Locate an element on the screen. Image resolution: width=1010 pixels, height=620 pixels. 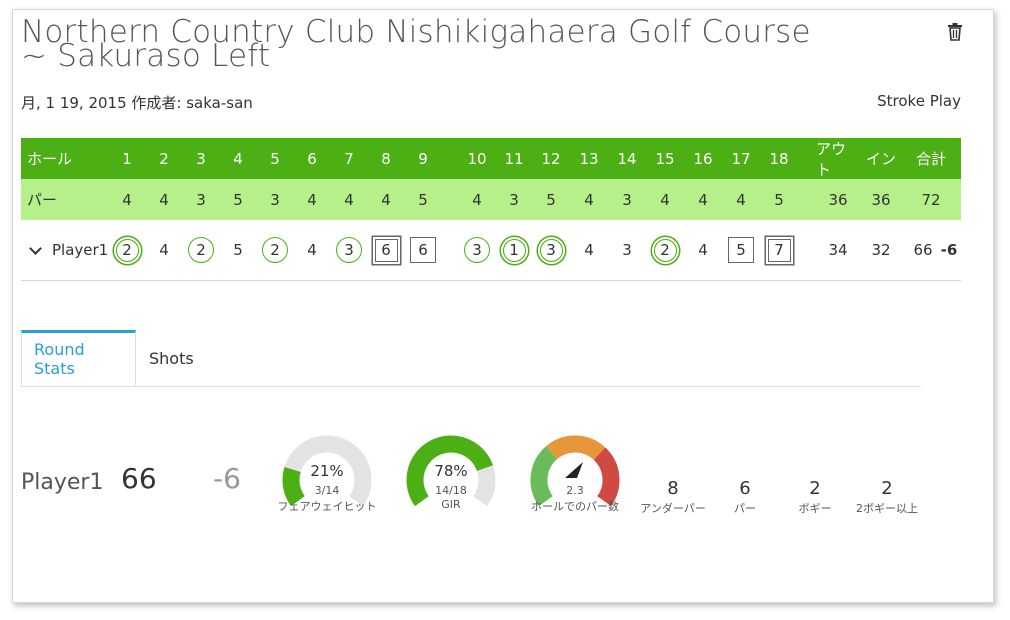
score-hole-17: 5 is located at coordinates (741, 250).